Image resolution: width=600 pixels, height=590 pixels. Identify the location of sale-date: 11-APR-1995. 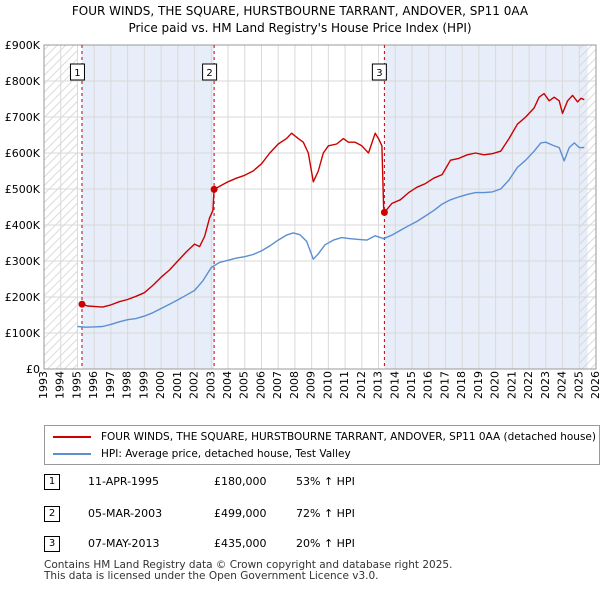
(124, 481).